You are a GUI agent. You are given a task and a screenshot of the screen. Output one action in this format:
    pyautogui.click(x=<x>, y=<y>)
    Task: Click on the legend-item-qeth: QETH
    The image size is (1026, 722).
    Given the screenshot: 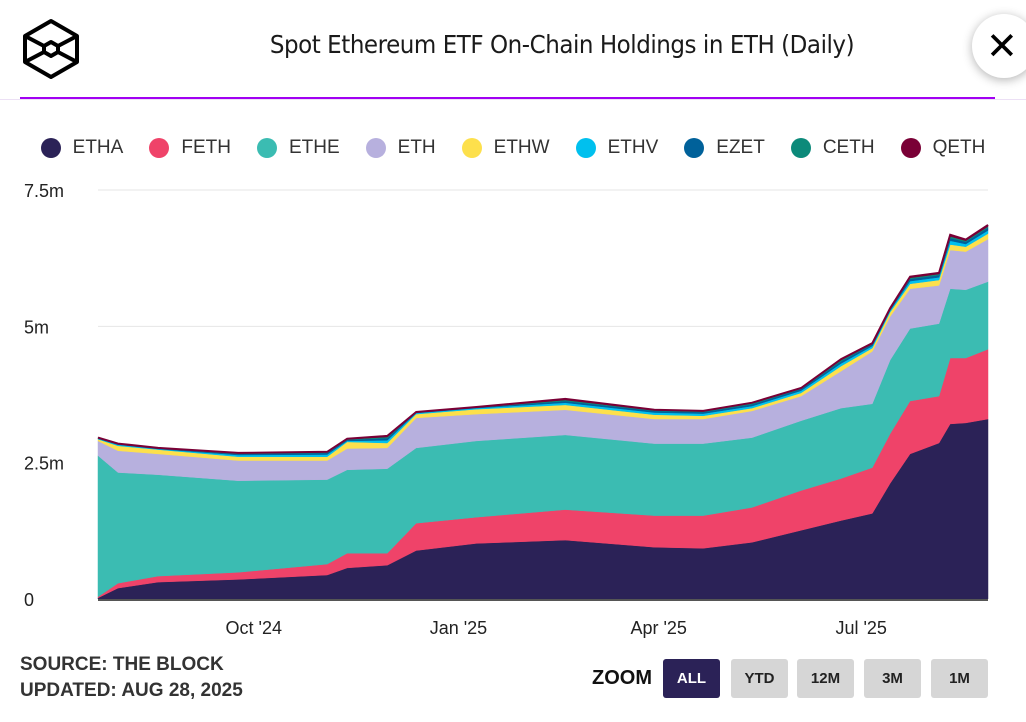 What is the action you would take?
    pyautogui.click(x=943, y=148)
    